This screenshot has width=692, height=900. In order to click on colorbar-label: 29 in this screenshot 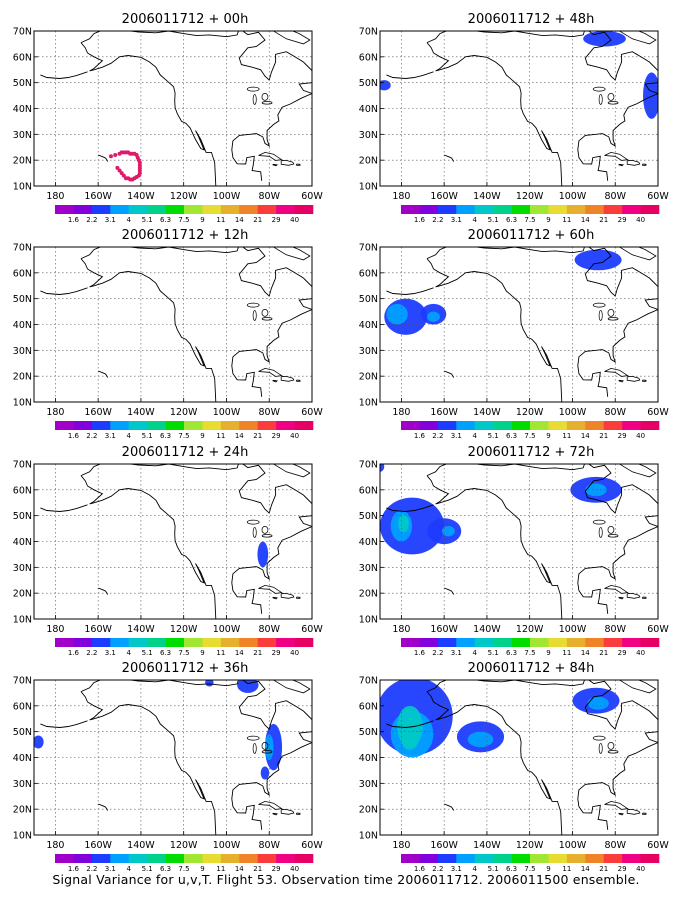, I will do `click(622, 220)`.